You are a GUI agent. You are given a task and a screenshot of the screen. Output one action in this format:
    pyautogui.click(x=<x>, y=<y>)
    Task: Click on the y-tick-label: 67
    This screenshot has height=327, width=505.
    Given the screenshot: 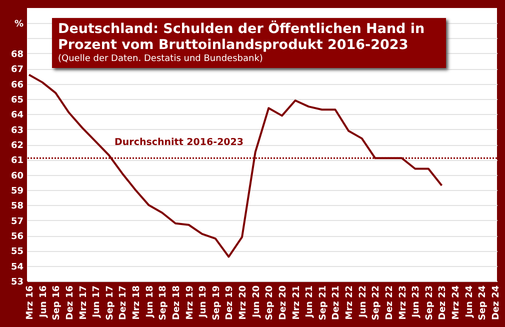 What is the action you would take?
    pyautogui.click(x=17, y=70)
    